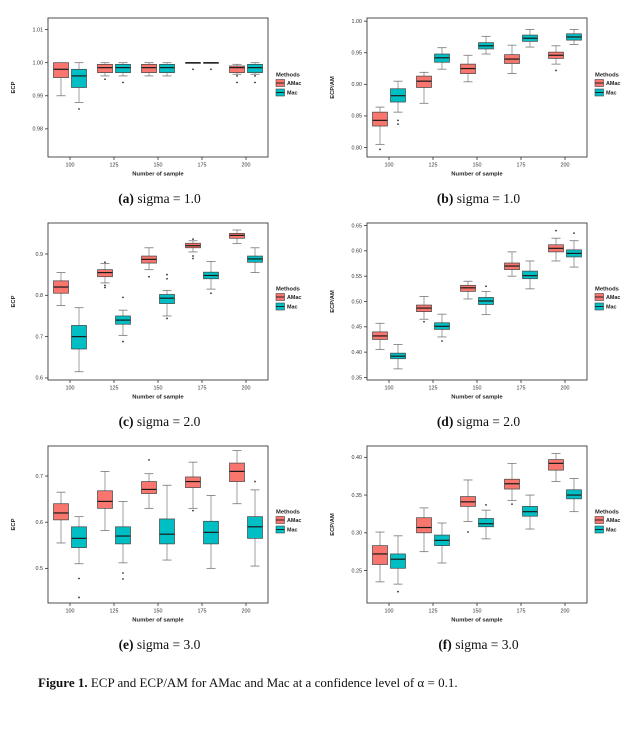 The width and height of the screenshot is (639, 729). Describe the element at coordinates (39, 296) in the screenshot. I see `y-tick-label: 0.8` at that location.